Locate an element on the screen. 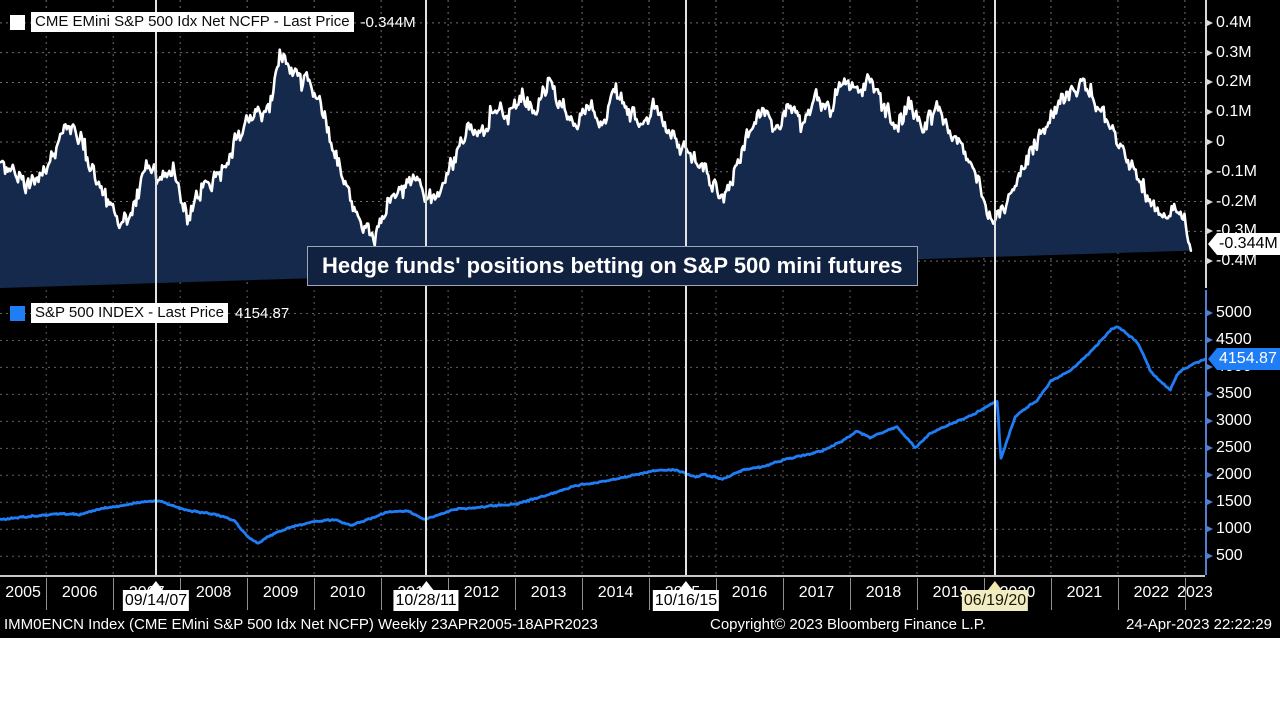 The width and height of the screenshot is (1280, 720). y-tick-label: 1000 is located at coordinates (1234, 529).